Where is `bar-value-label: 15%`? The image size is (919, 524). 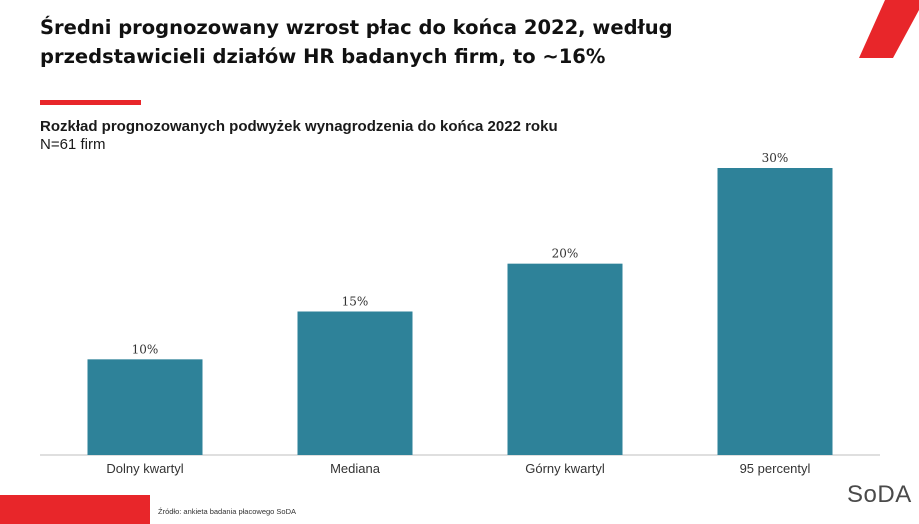 bar-value-label: 15% is located at coordinates (355, 302).